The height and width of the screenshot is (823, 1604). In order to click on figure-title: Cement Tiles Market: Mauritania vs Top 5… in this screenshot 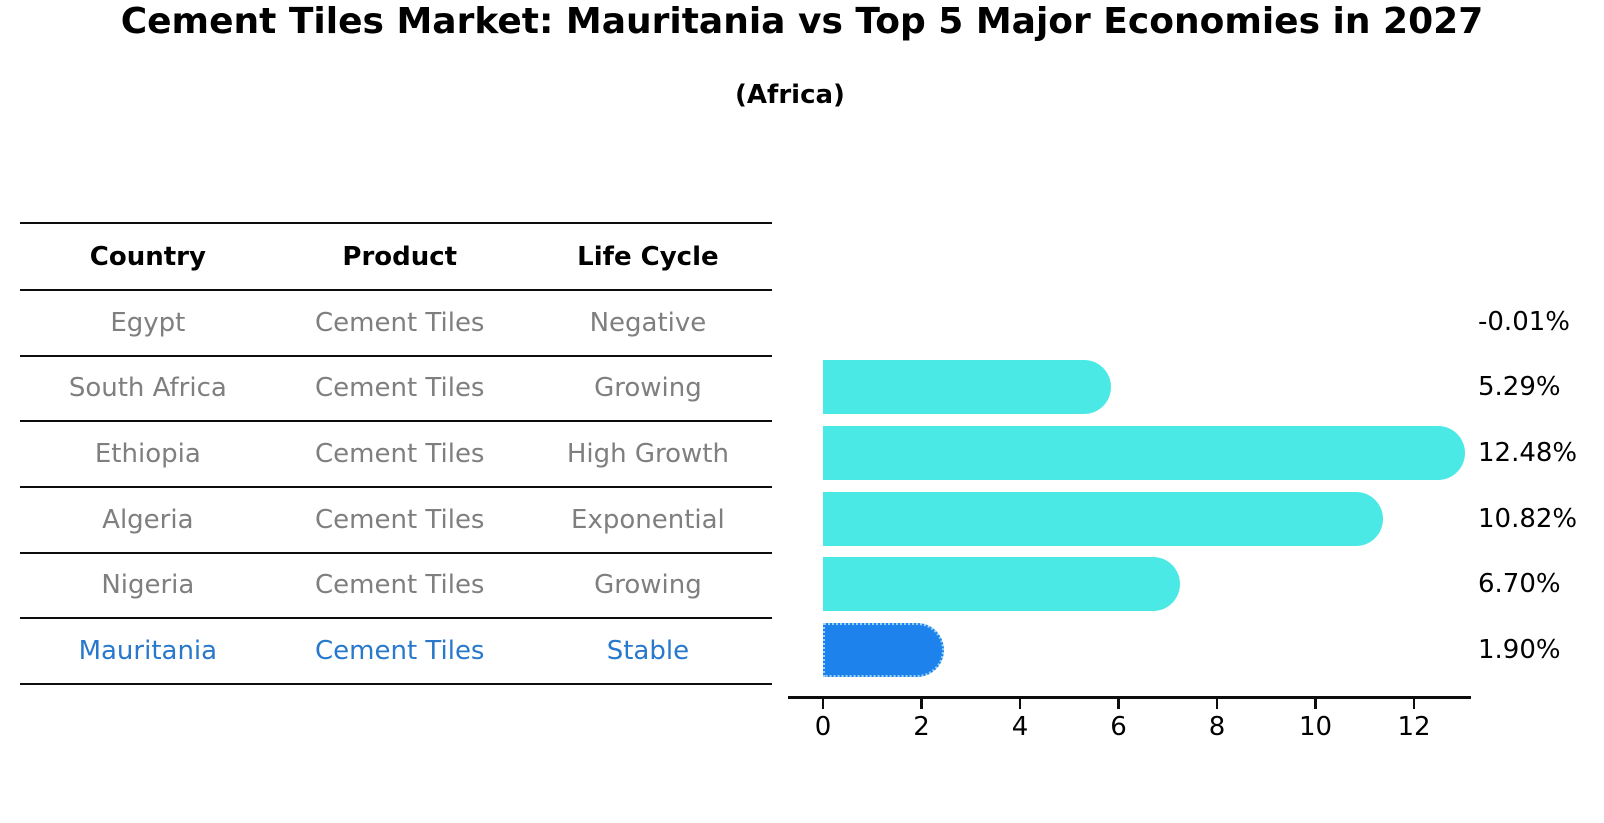, I will do `click(802, 21)`.